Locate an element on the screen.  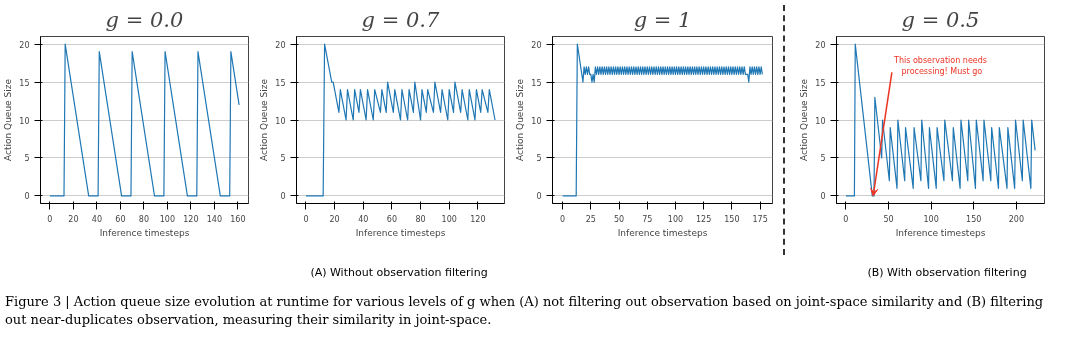
x-tick-label: 200 is located at coordinates (1016, 219).